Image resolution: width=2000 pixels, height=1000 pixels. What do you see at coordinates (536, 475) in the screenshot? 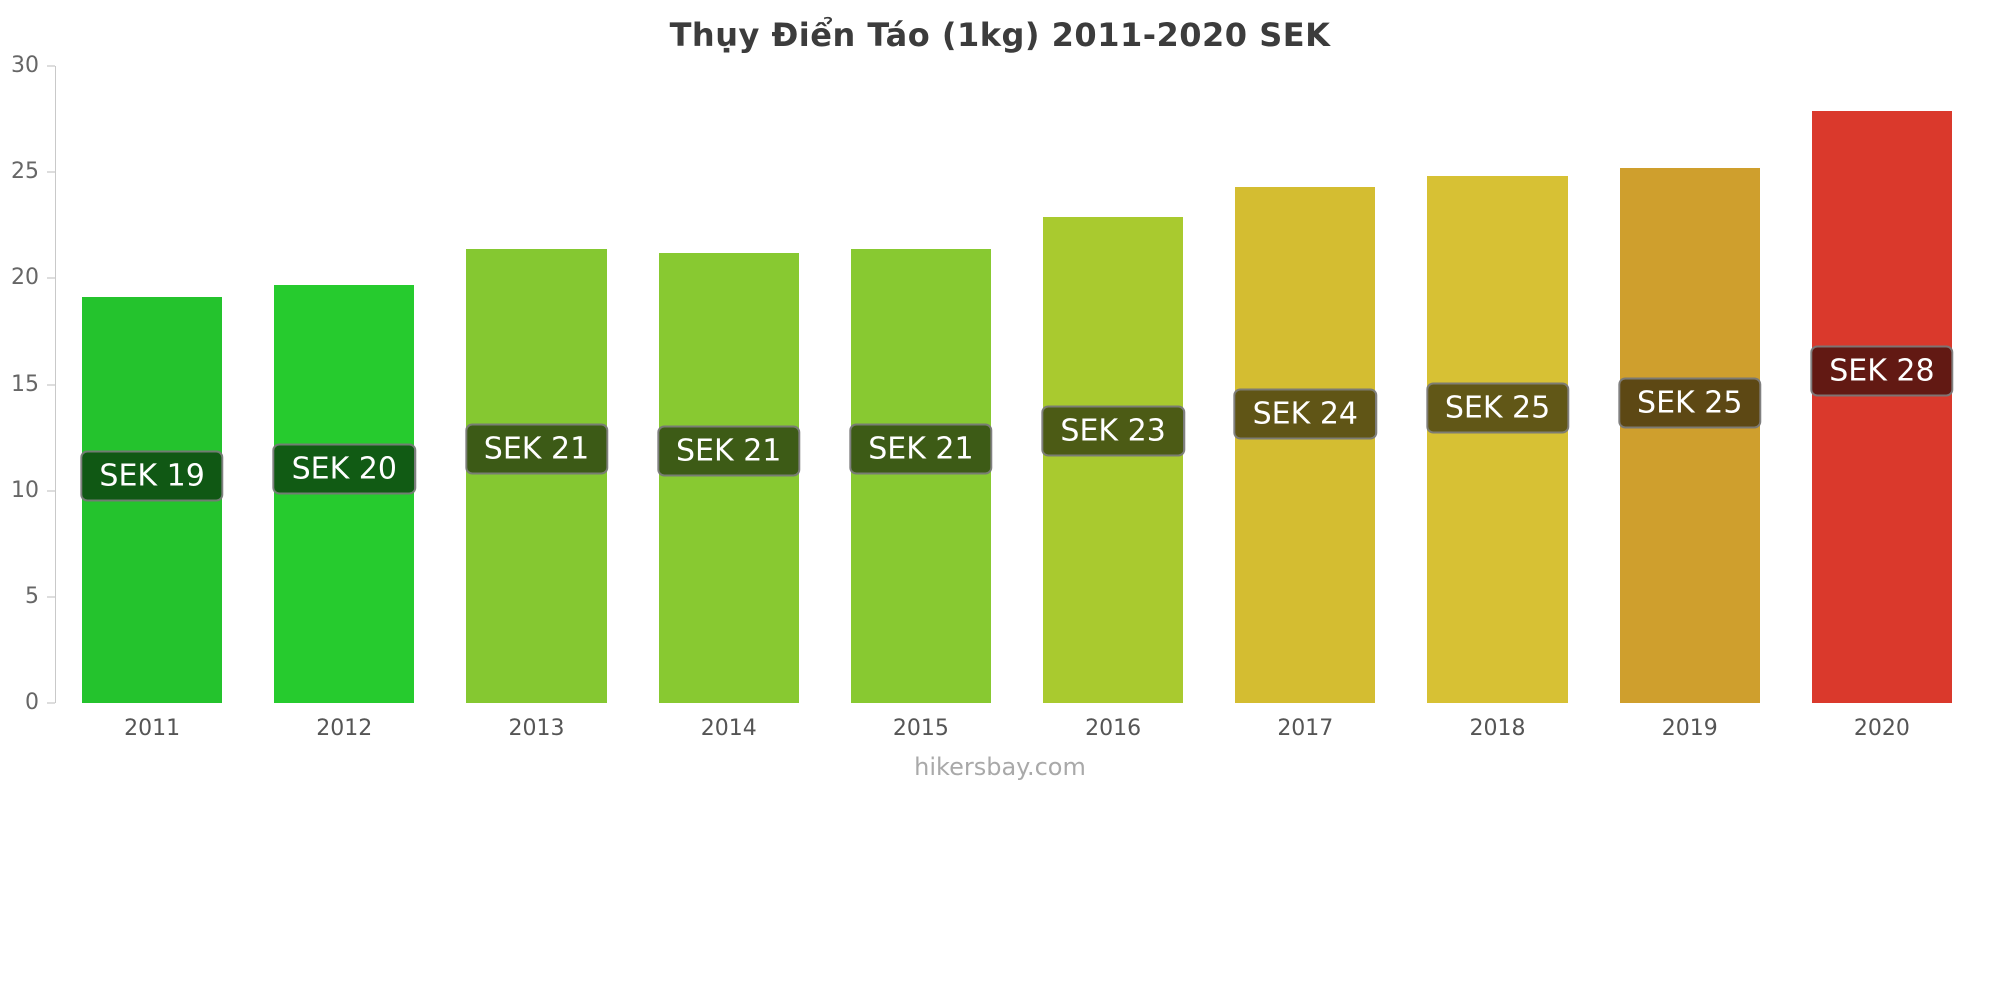
I see `bar-2013: SEK 21` at bounding box center [536, 475].